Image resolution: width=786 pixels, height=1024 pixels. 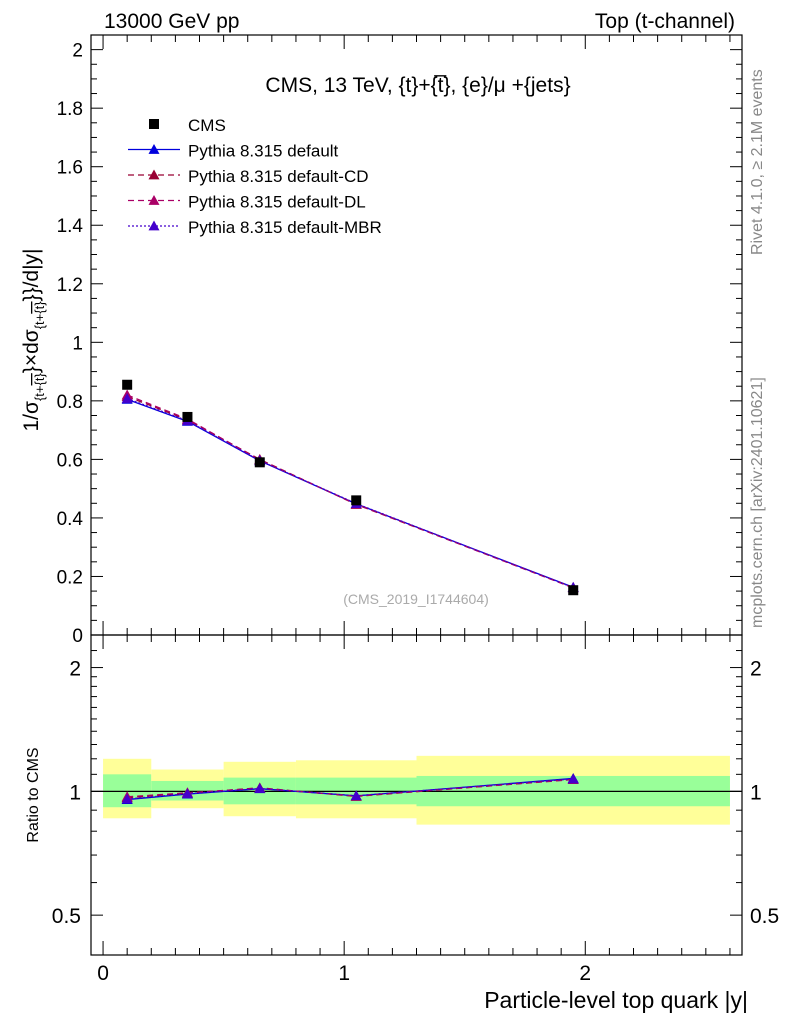 I want to click on y-axis-label-sub2: {t+, so click(x=39, y=322).